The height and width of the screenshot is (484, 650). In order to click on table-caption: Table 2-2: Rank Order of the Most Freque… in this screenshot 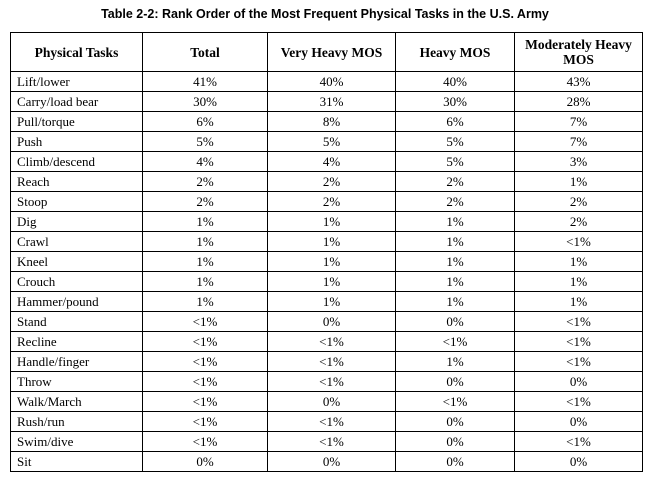, I will do `click(325, 14)`.